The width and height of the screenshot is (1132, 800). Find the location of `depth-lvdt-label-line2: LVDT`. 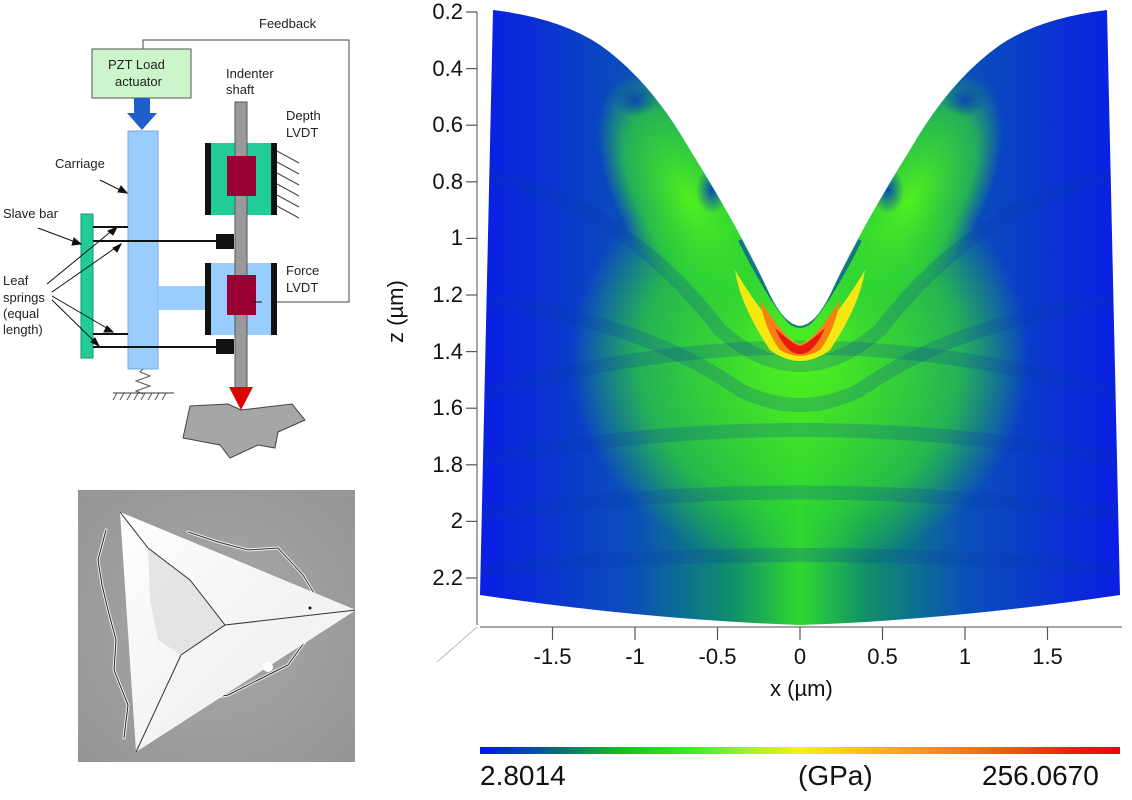

depth-lvdt-label-line2: LVDT is located at coordinates (302, 132).